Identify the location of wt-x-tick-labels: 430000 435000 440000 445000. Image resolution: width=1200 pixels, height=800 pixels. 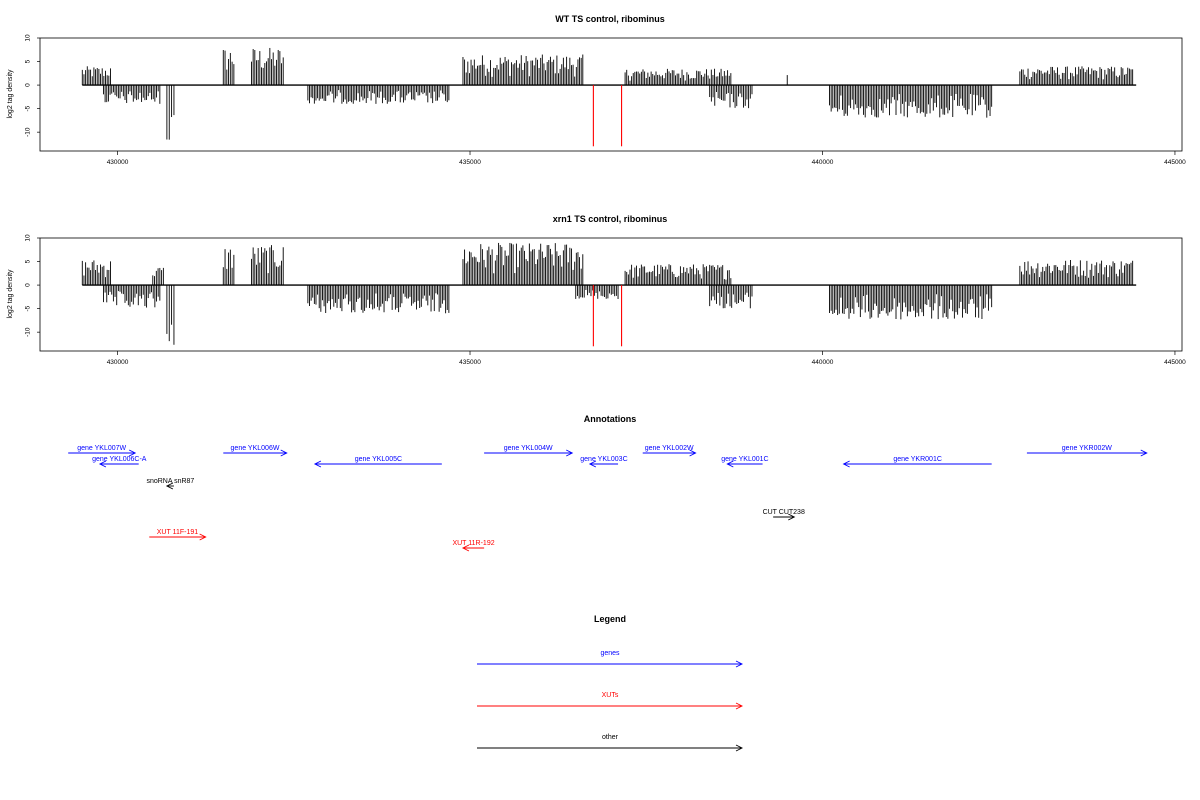
(646, 158).